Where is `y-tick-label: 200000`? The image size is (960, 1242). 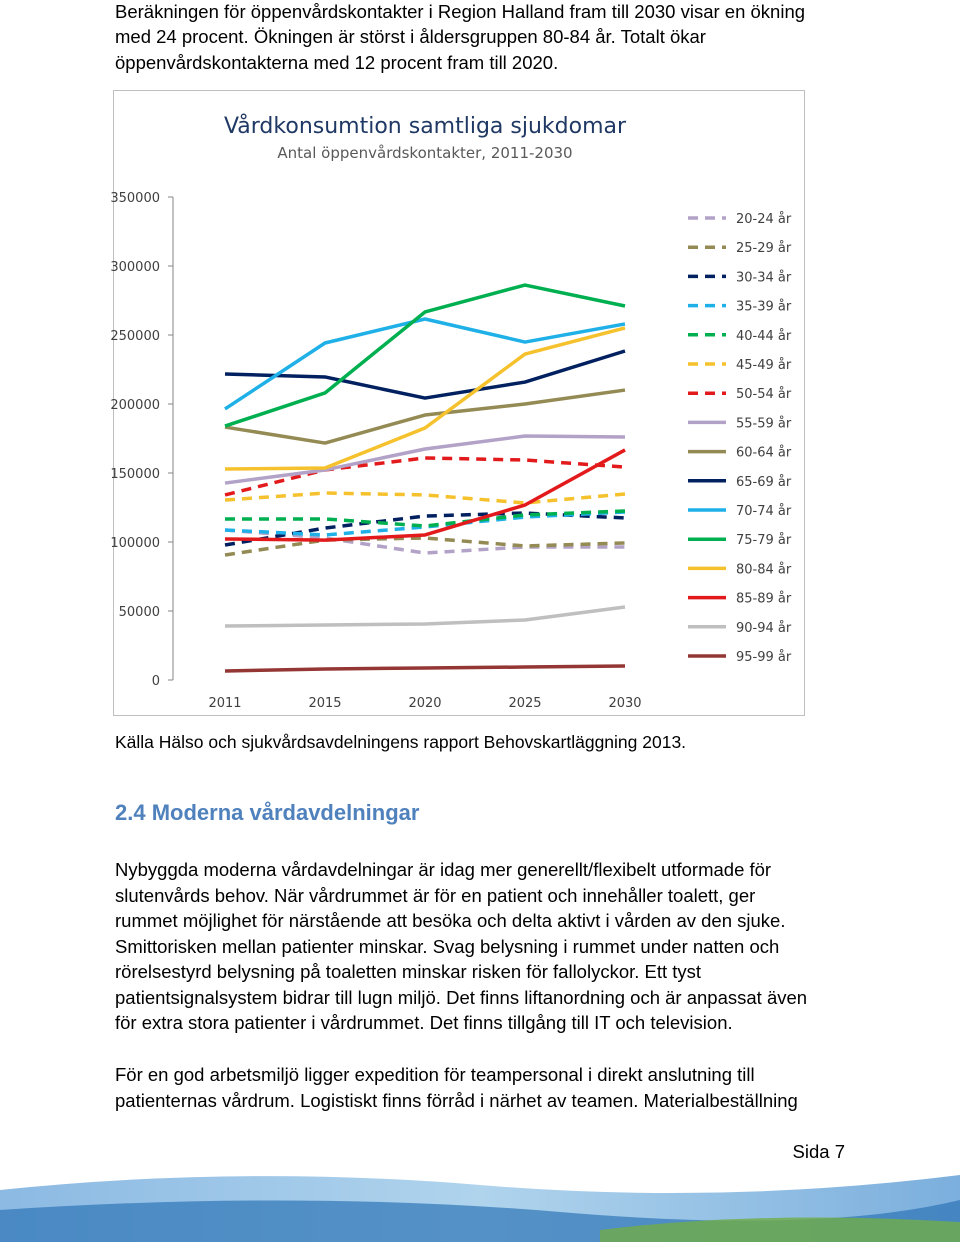
y-tick-label: 200000 is located at coordinates (135, 405).